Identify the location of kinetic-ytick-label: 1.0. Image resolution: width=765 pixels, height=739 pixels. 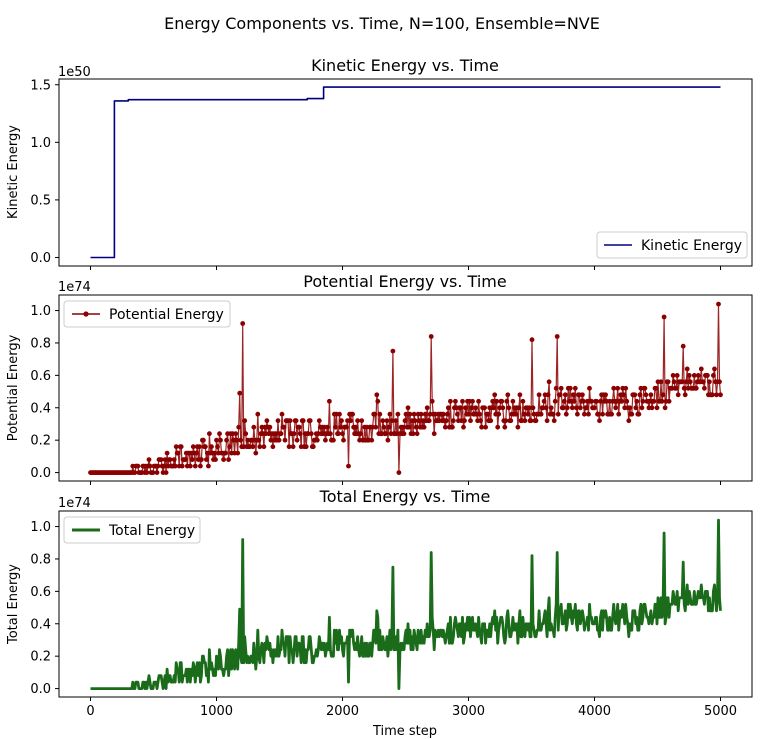
(40, 143).